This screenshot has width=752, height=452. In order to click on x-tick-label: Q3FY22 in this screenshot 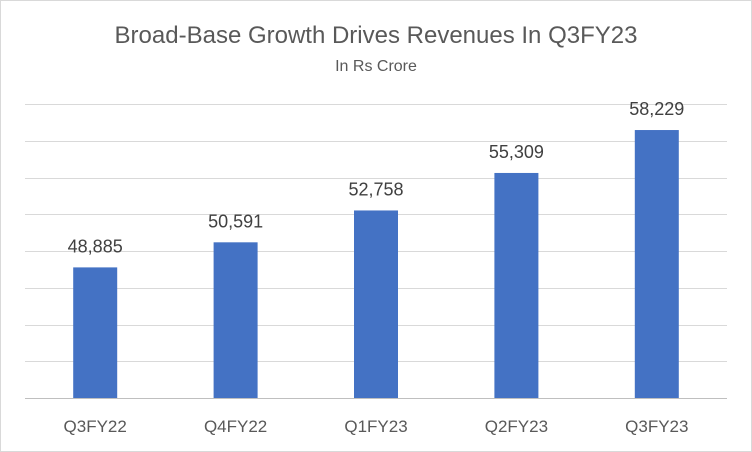, I will do `click(95, 426)`.